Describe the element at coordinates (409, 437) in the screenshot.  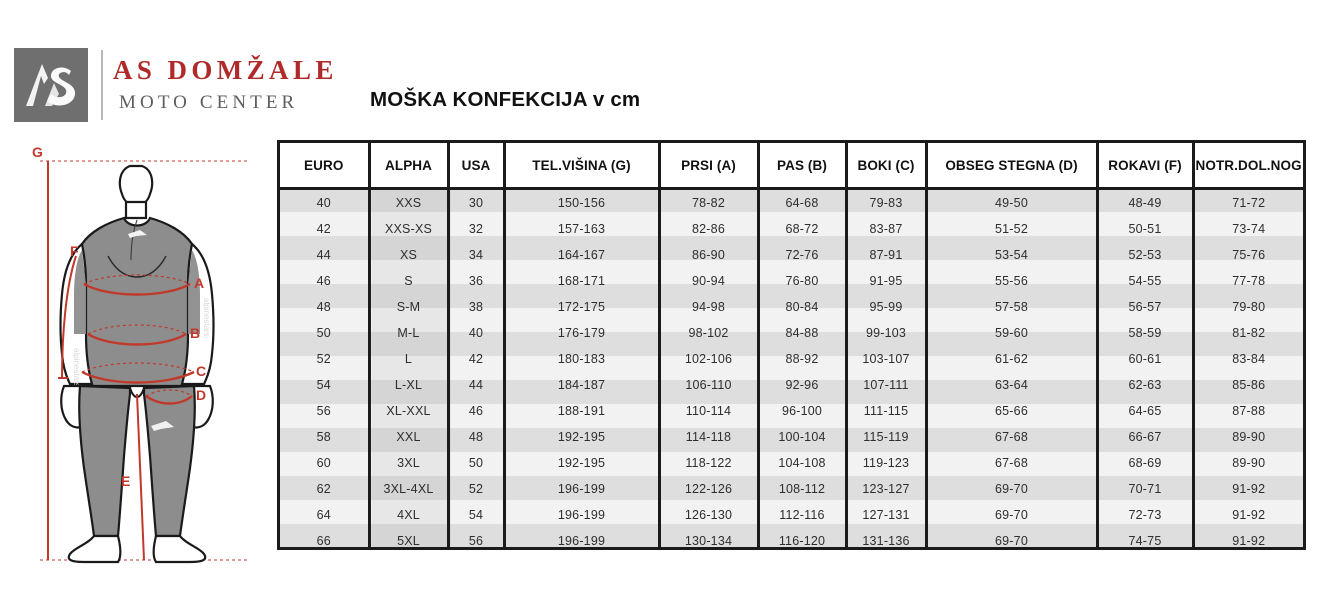
I see `cell-alpha: XXL` at that location.